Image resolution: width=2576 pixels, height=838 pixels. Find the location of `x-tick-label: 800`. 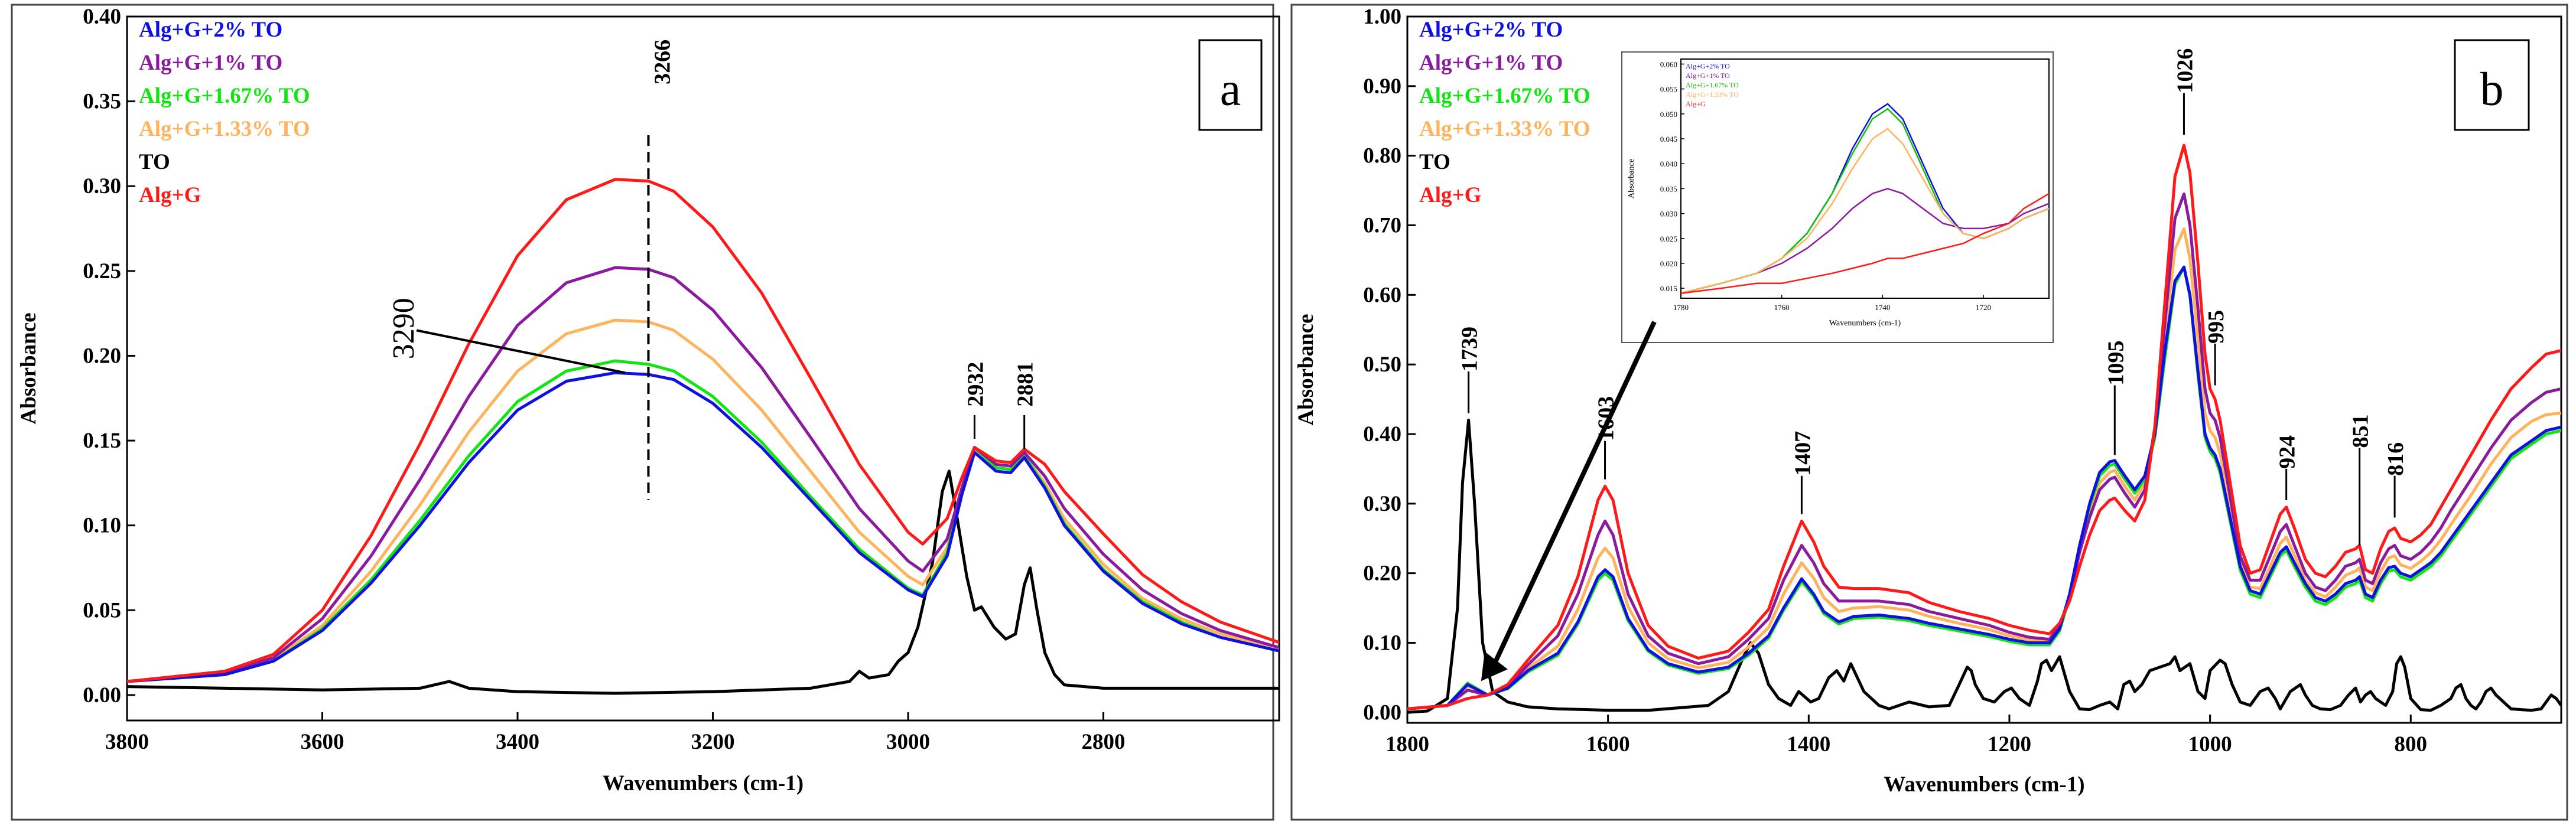

x-tick-label: 800 is located at coordinates (2412, 744).